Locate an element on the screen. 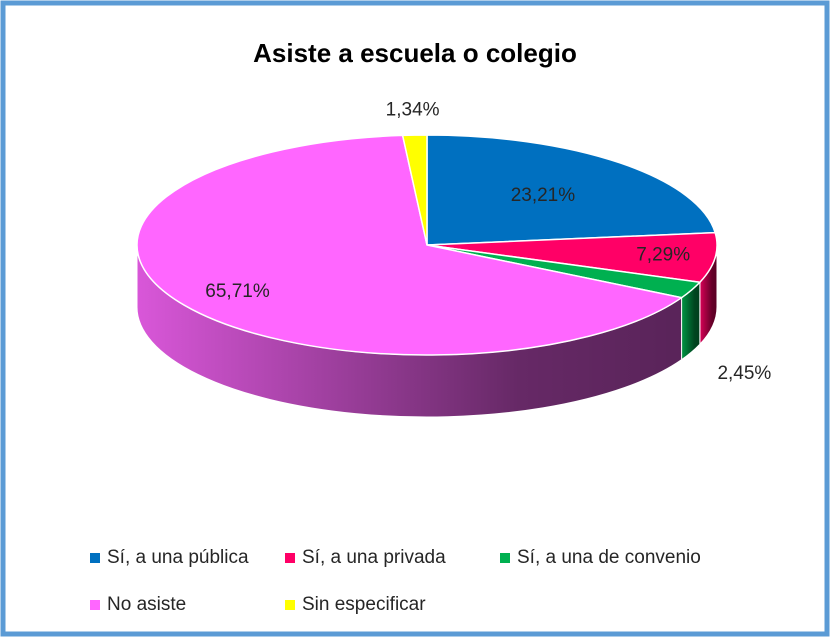 This screenshot has width=830, height=637. legend-label: Sí, a una privada is located at coordinates (374, 557).